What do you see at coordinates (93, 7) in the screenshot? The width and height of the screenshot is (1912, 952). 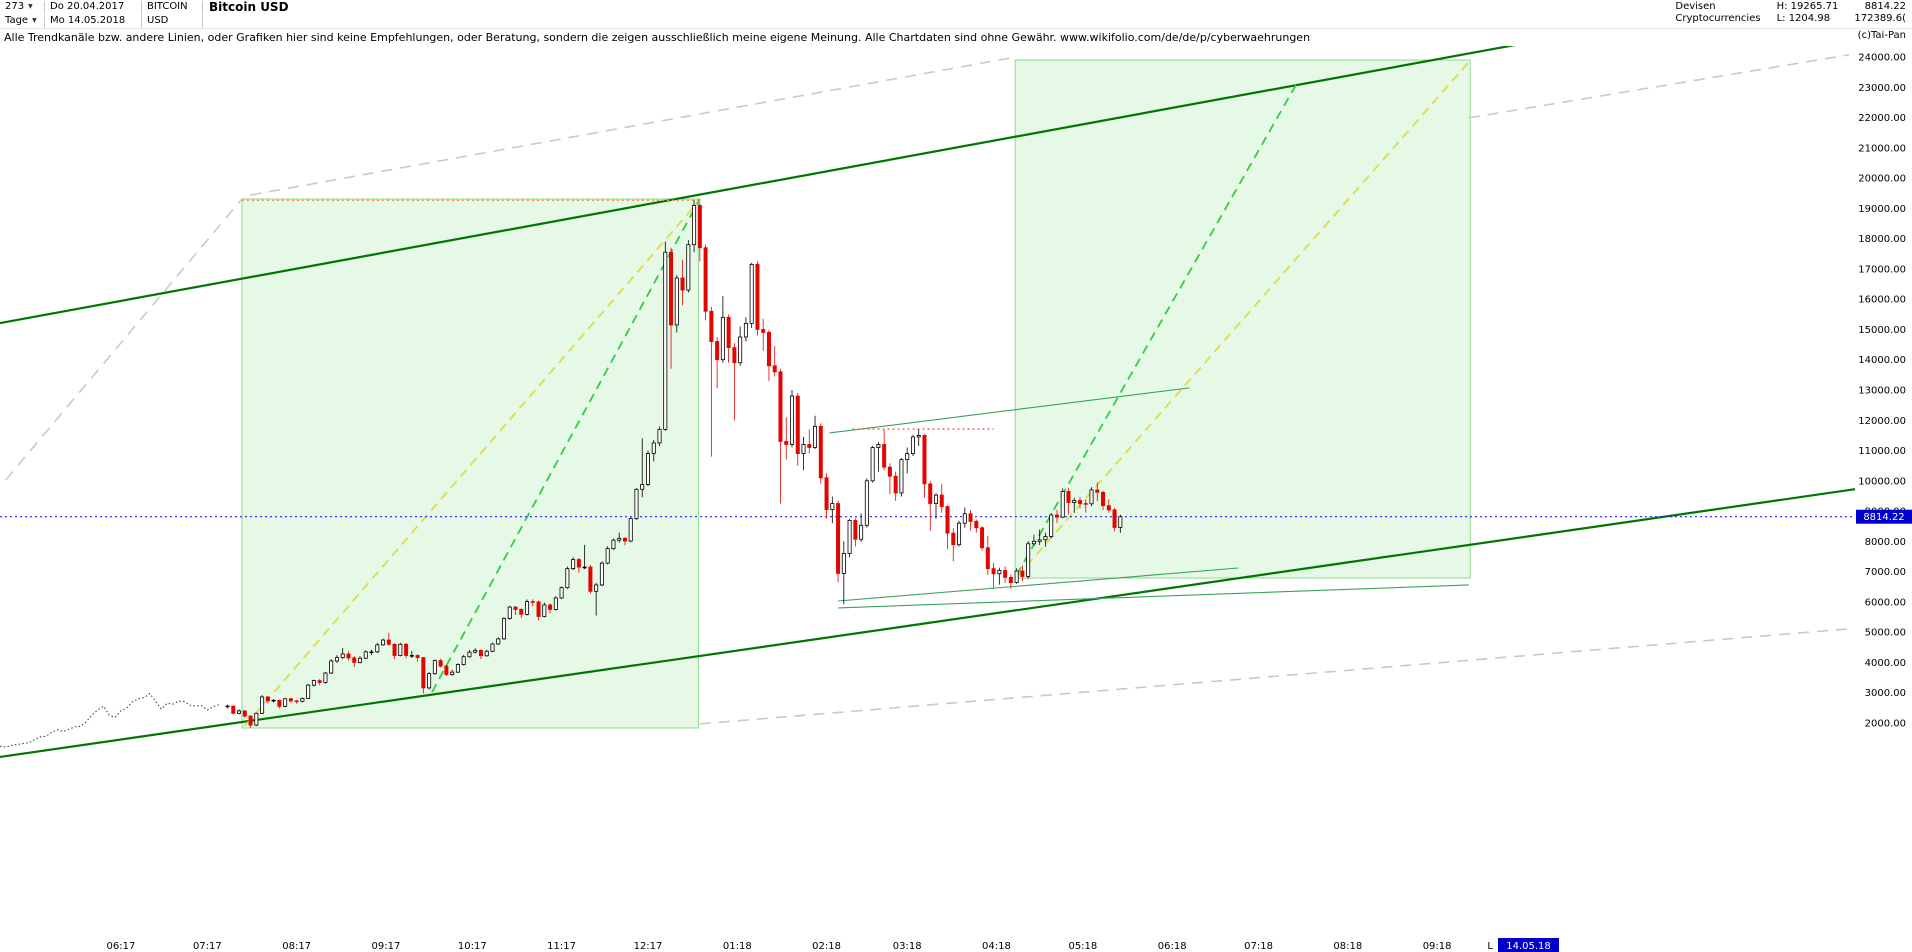 I see `date-from-label: Do 20.04.2017` at bounding box center [93, 7].